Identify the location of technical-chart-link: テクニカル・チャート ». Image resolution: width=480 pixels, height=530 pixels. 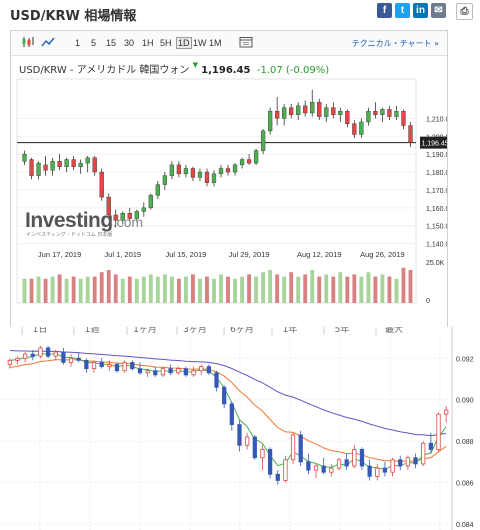
(395, 43).